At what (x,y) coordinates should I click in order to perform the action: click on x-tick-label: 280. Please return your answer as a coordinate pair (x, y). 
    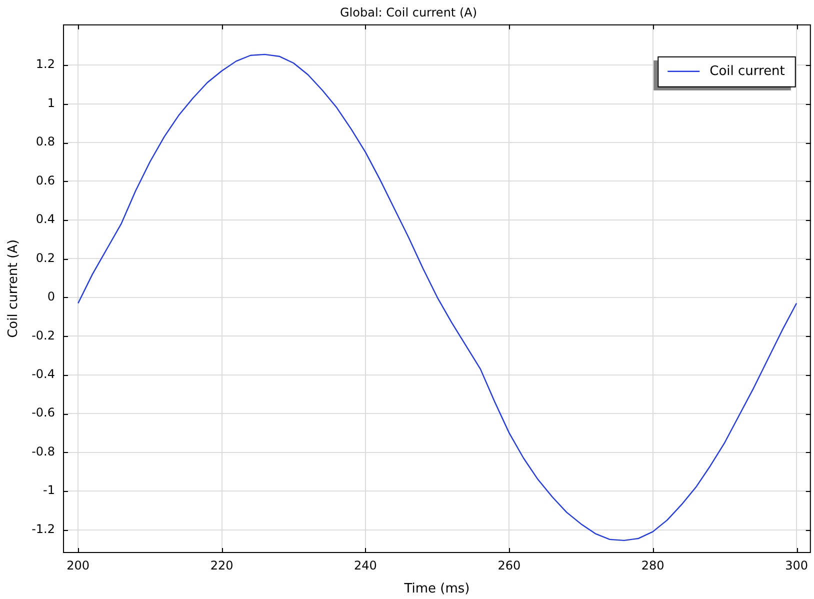
    Looking at the image, I should click on (652, 565).